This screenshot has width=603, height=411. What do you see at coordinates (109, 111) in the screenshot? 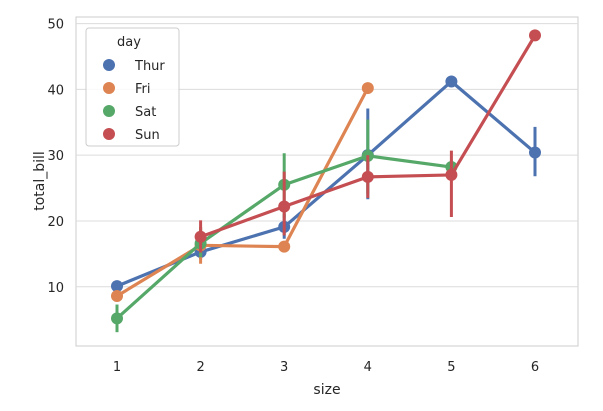
I see `legend-marker-sat` at bounding box center [109, 111].